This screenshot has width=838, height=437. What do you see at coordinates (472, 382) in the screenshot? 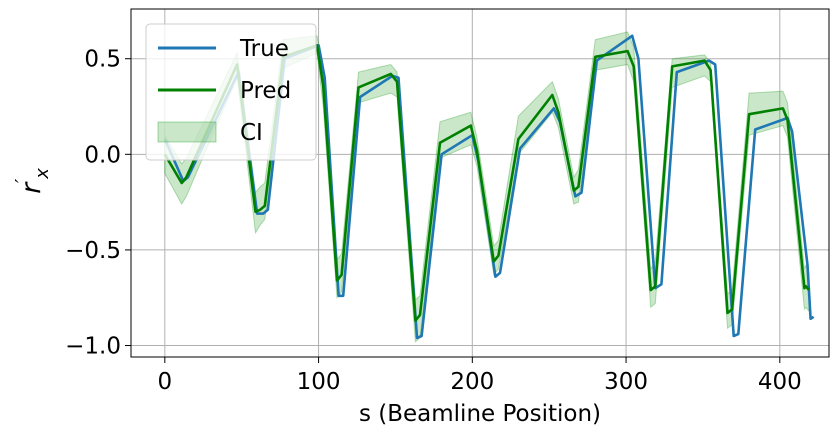
I see `x-tick-label: 200` at bounding box center [472, 382].